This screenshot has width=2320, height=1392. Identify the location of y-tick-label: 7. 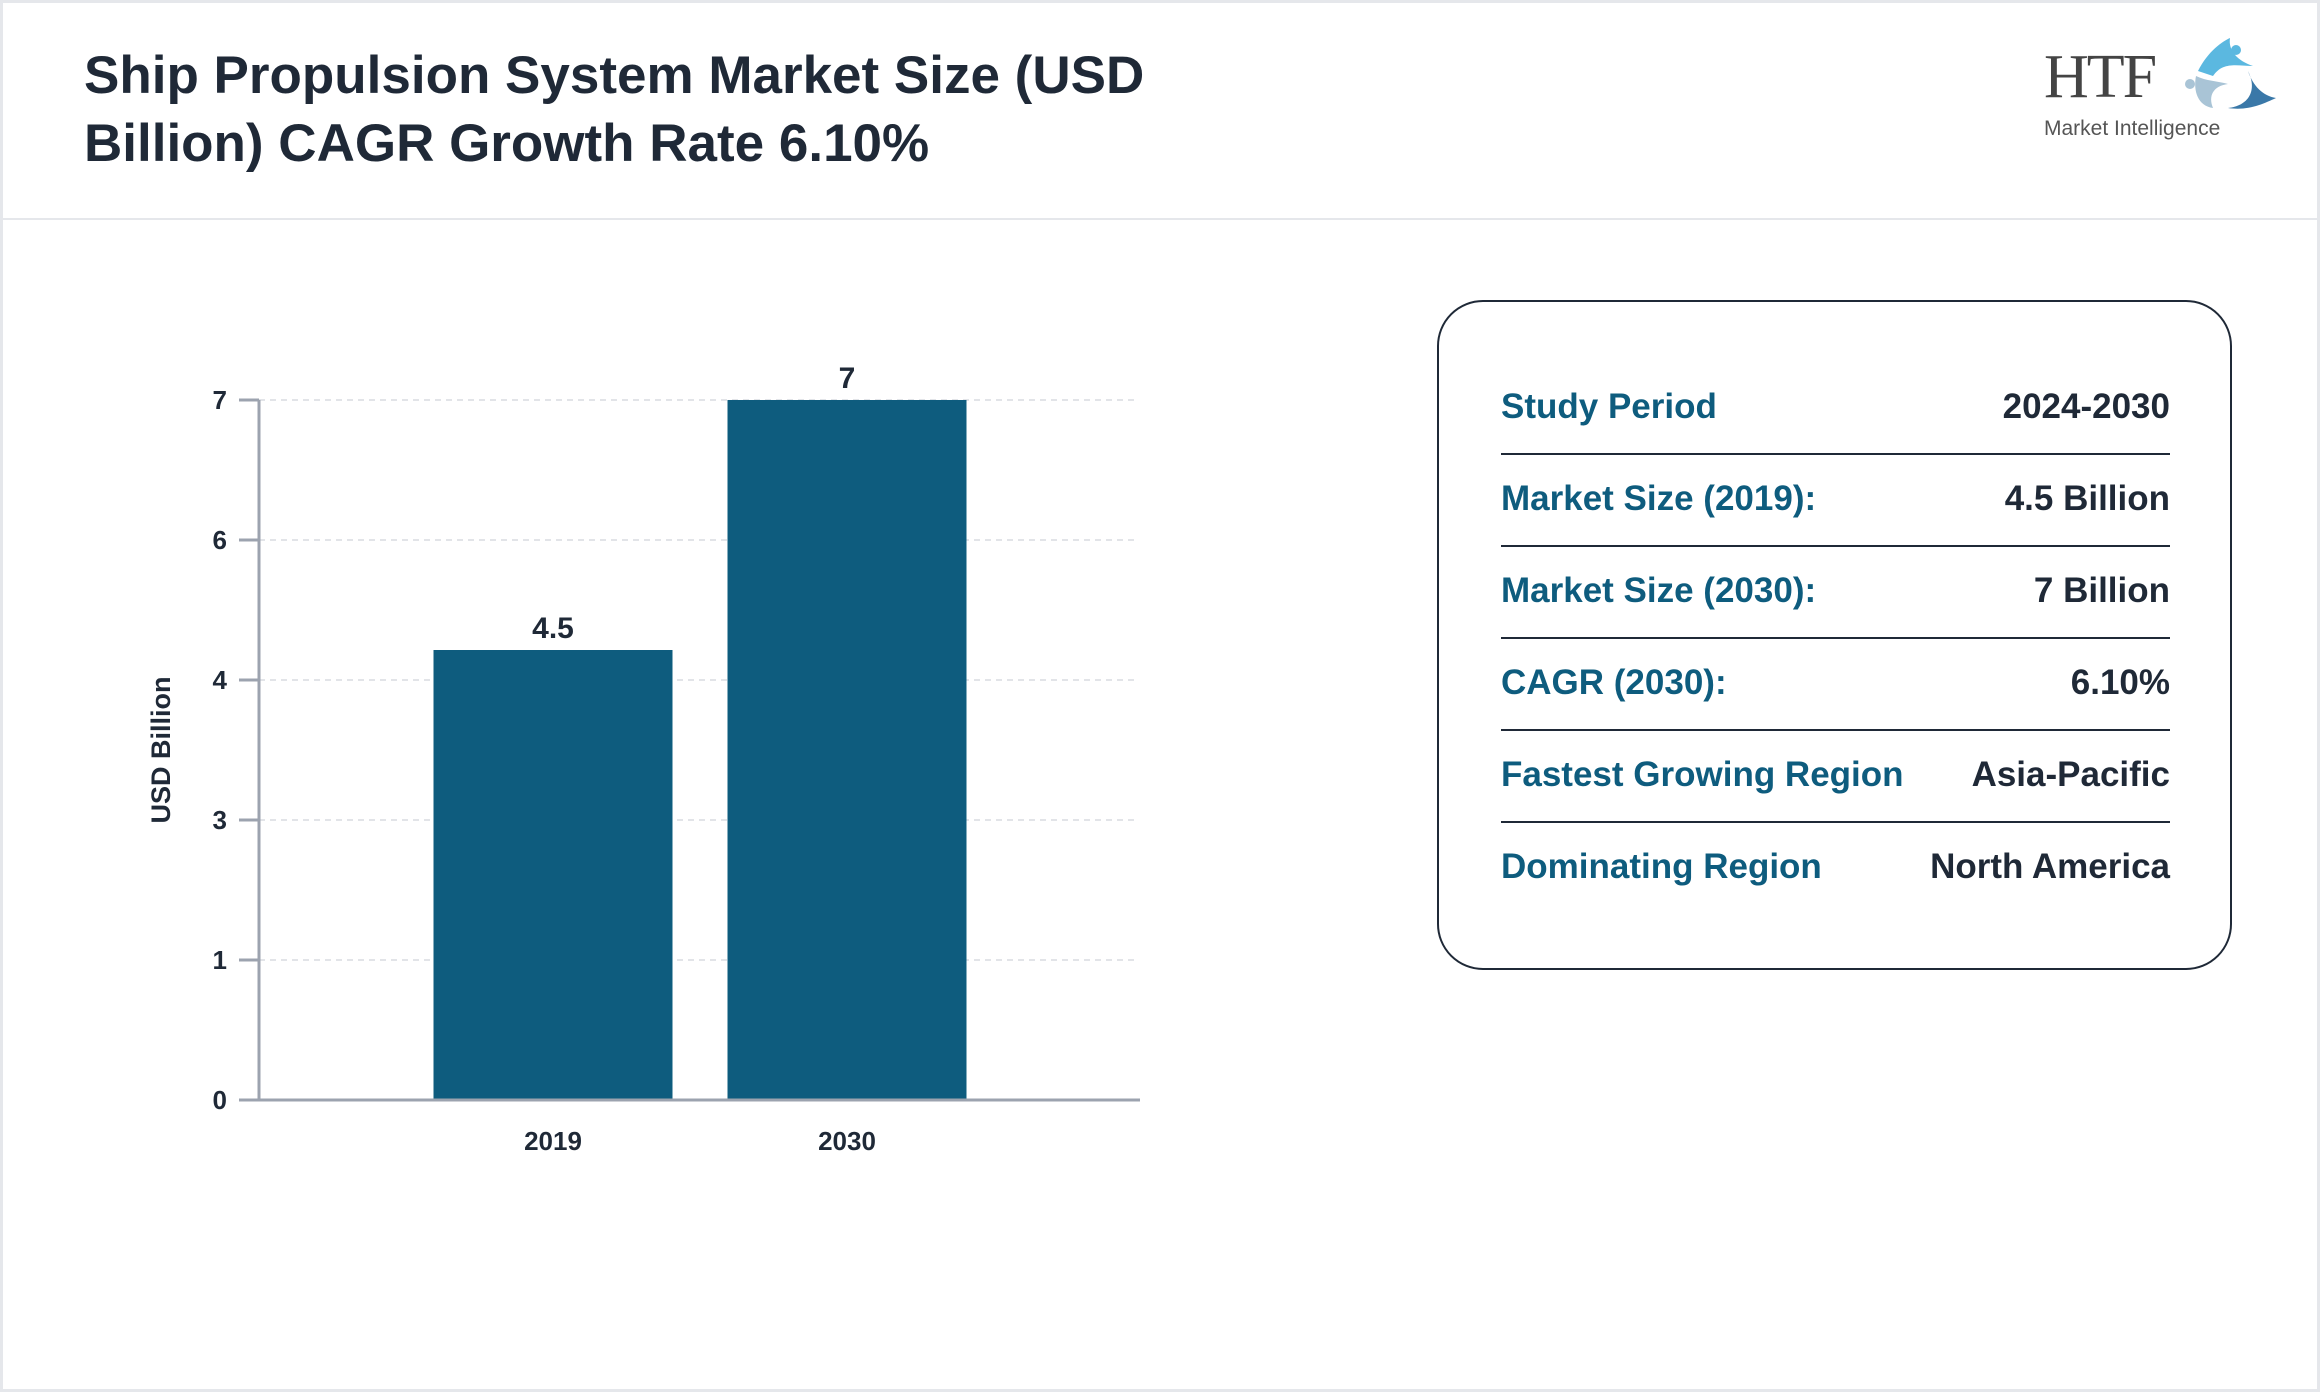
(220, 400).